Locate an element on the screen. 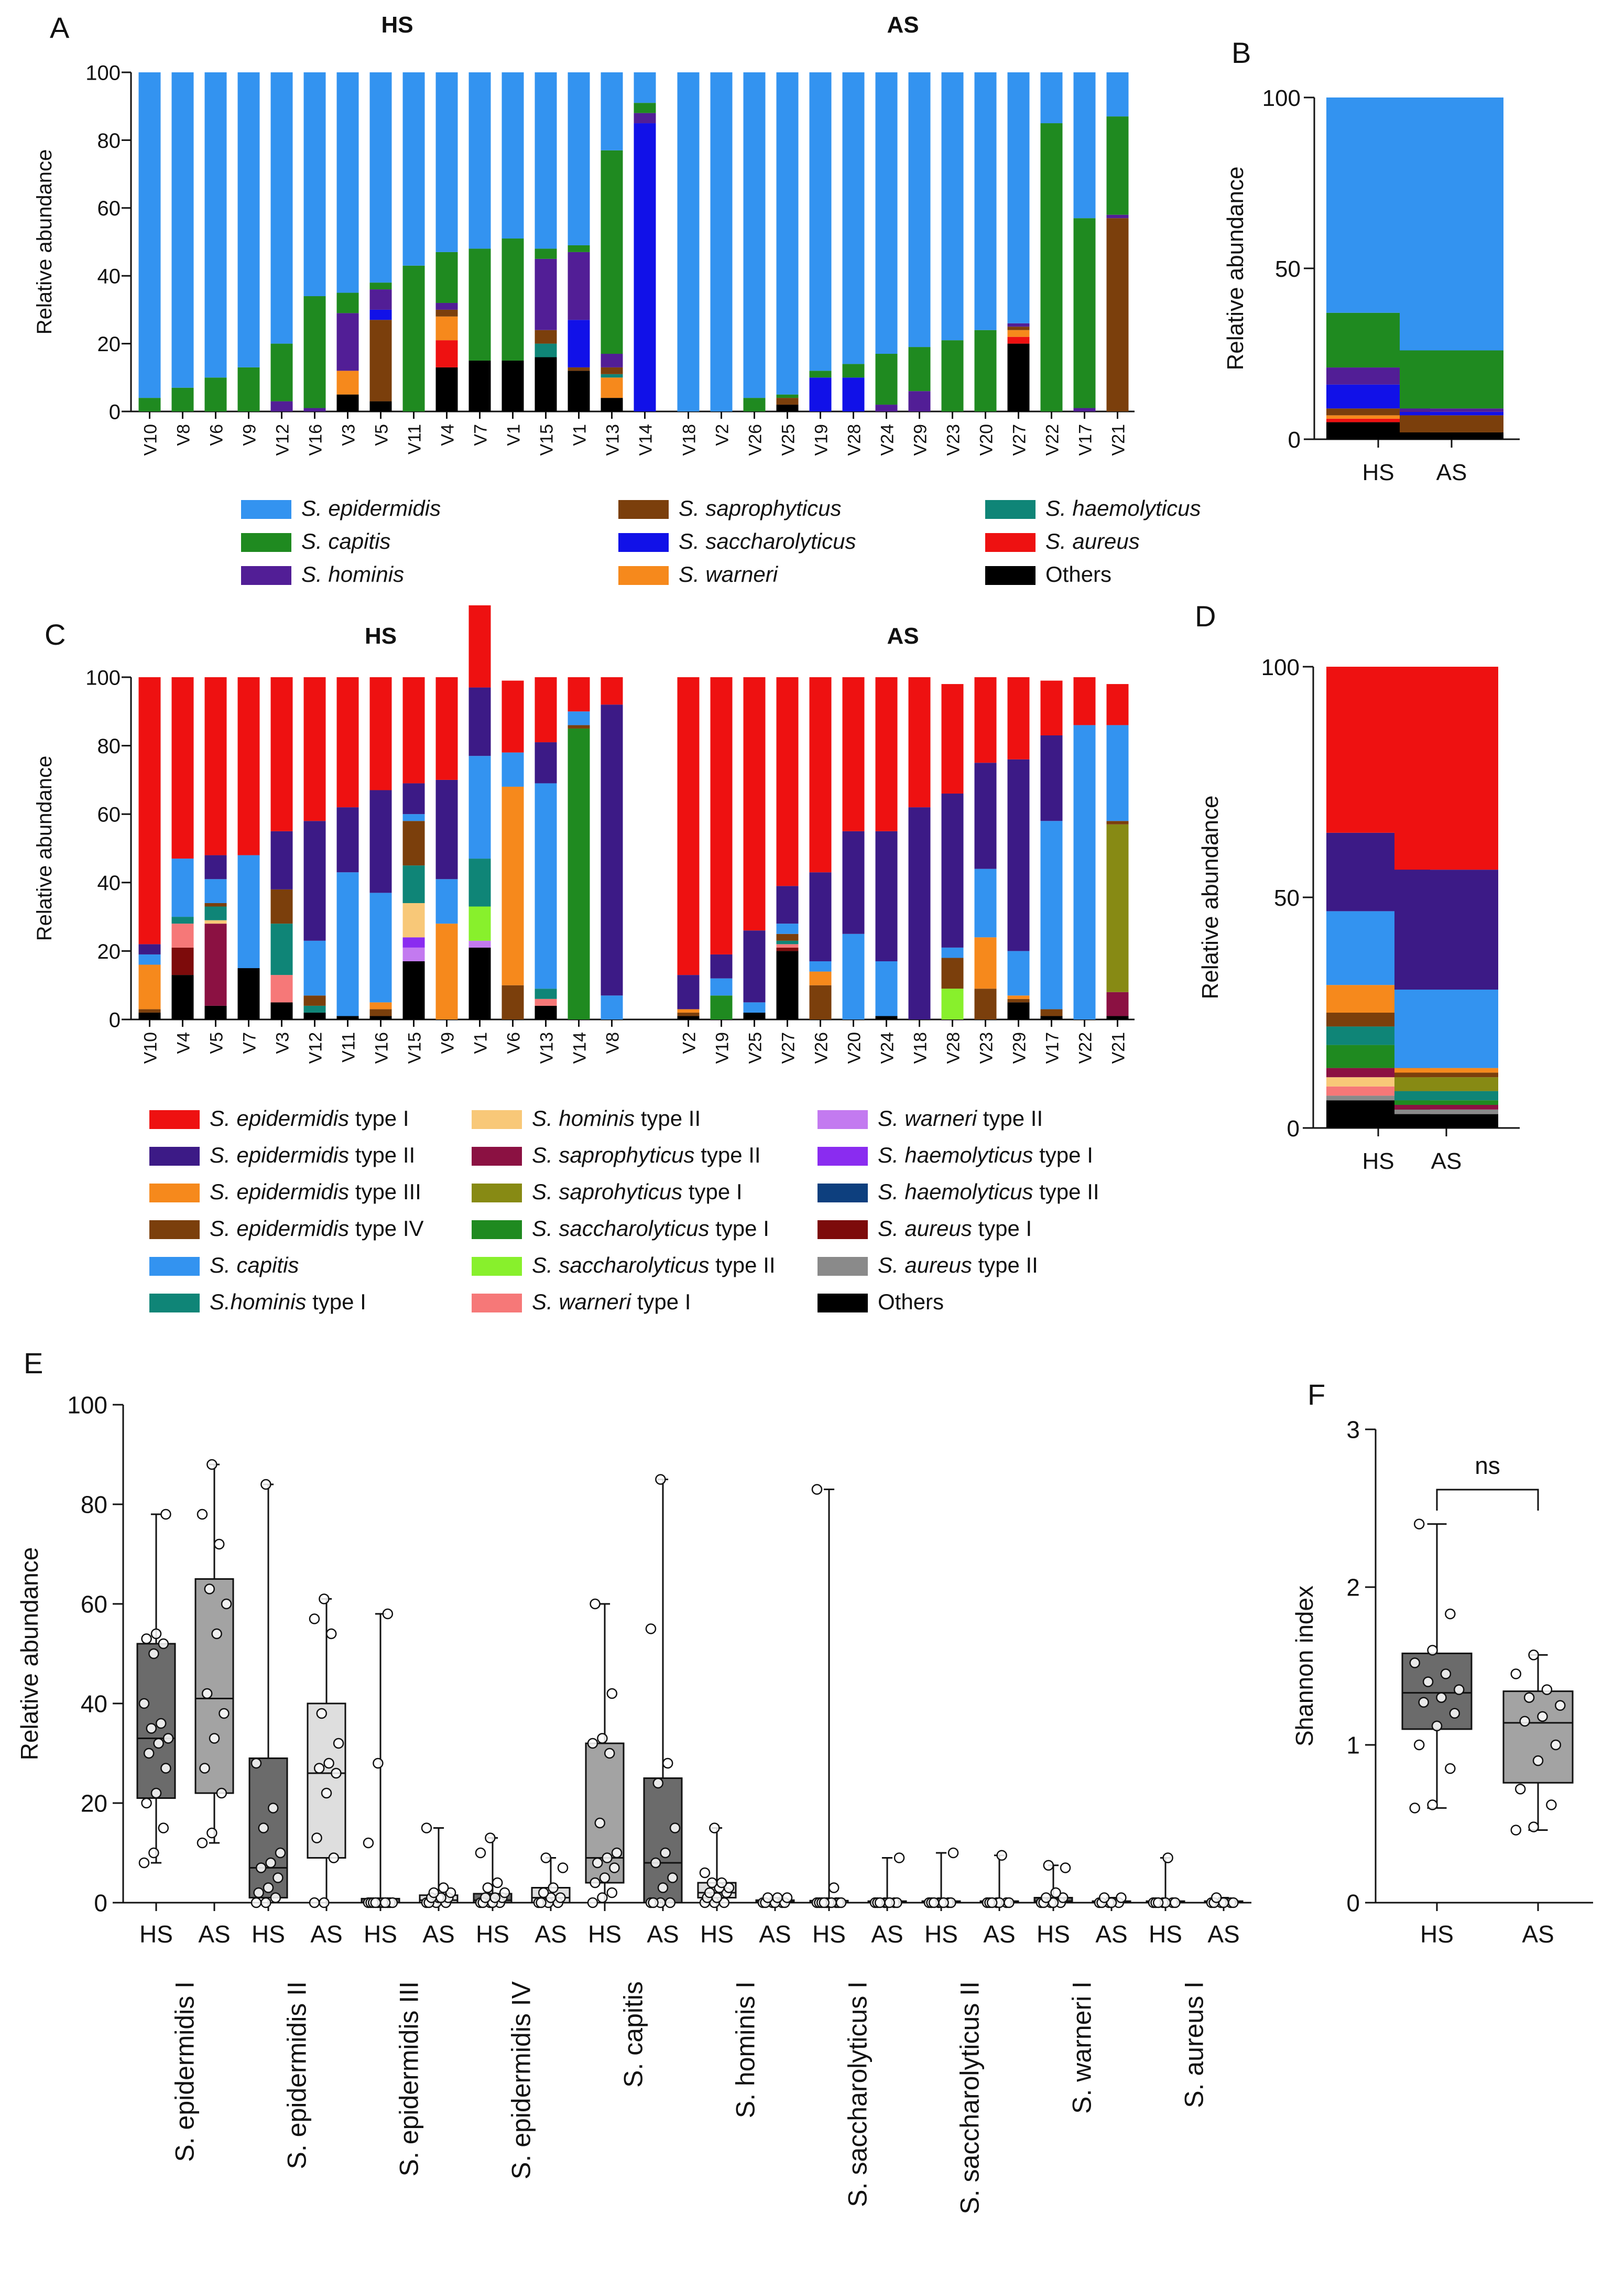  y-tick-label: 0 is located at coordinates (1294, 440).